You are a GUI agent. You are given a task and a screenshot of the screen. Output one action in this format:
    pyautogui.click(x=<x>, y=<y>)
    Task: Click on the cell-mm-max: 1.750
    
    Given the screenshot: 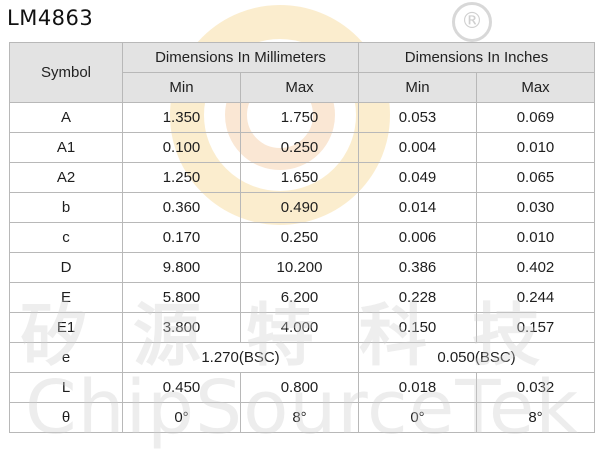 What is the action you would take?
    pyautogui.click(x=299, y=117)
    